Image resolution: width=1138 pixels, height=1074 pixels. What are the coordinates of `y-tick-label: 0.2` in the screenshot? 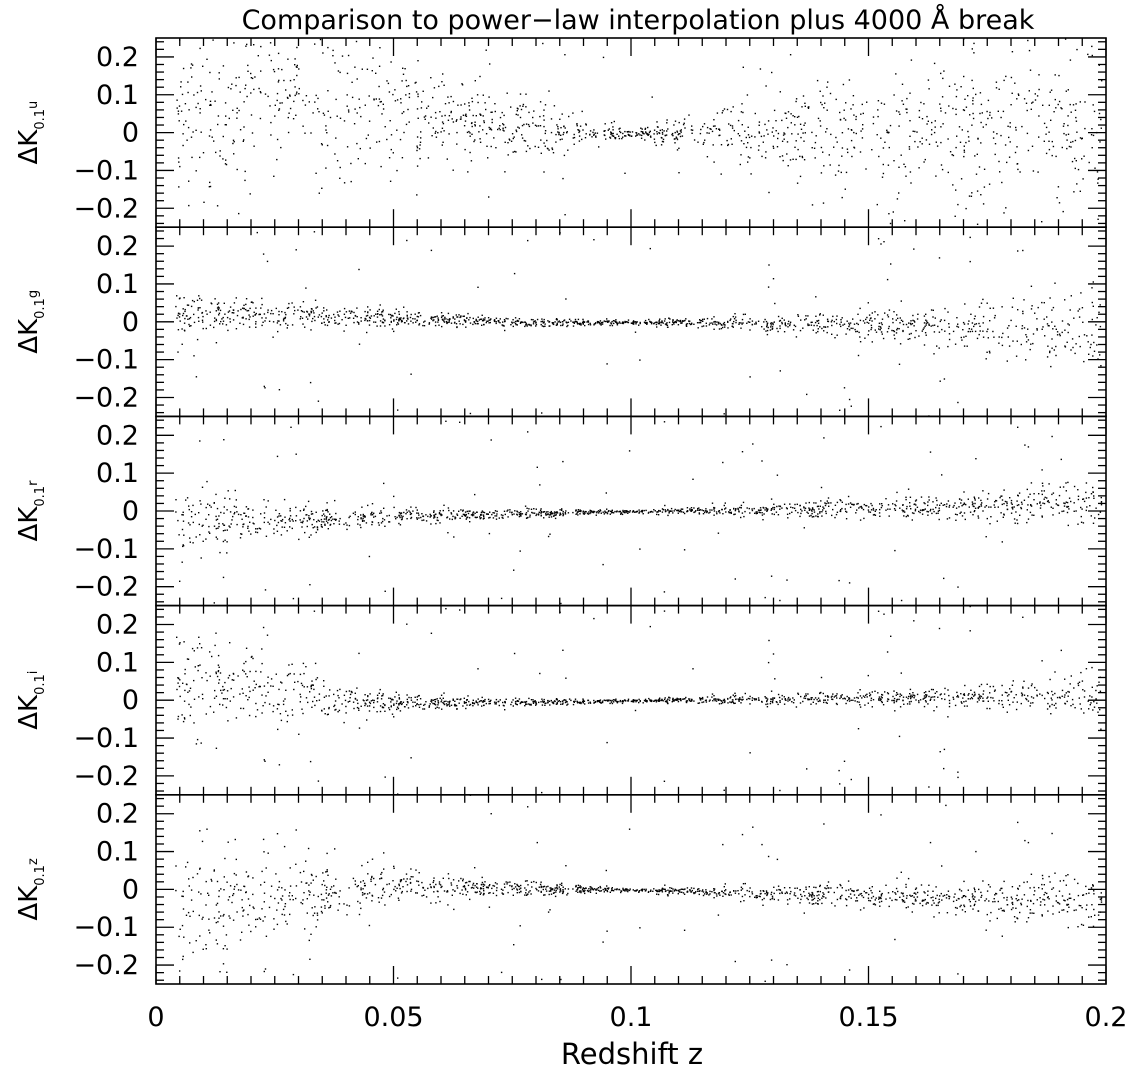 It's located at (117, 57).